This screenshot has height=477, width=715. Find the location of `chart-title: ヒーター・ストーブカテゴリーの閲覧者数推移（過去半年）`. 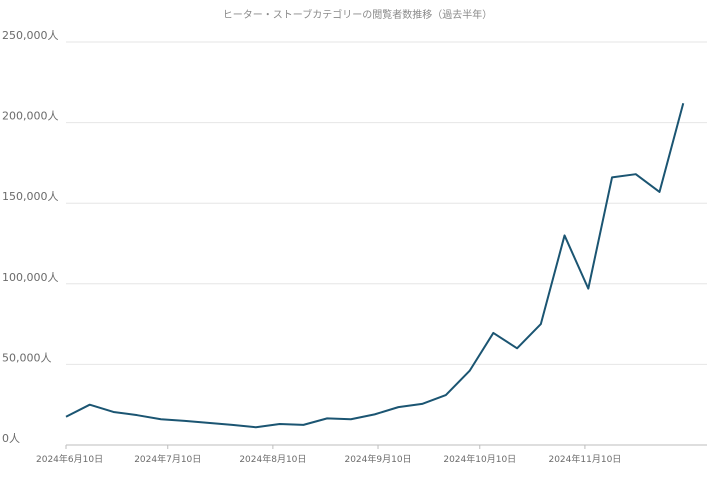

chart-title: ヒーター・ストーブカテゴリーの閲覧者数推移（過去半年） is located at coordinates (357, 15).